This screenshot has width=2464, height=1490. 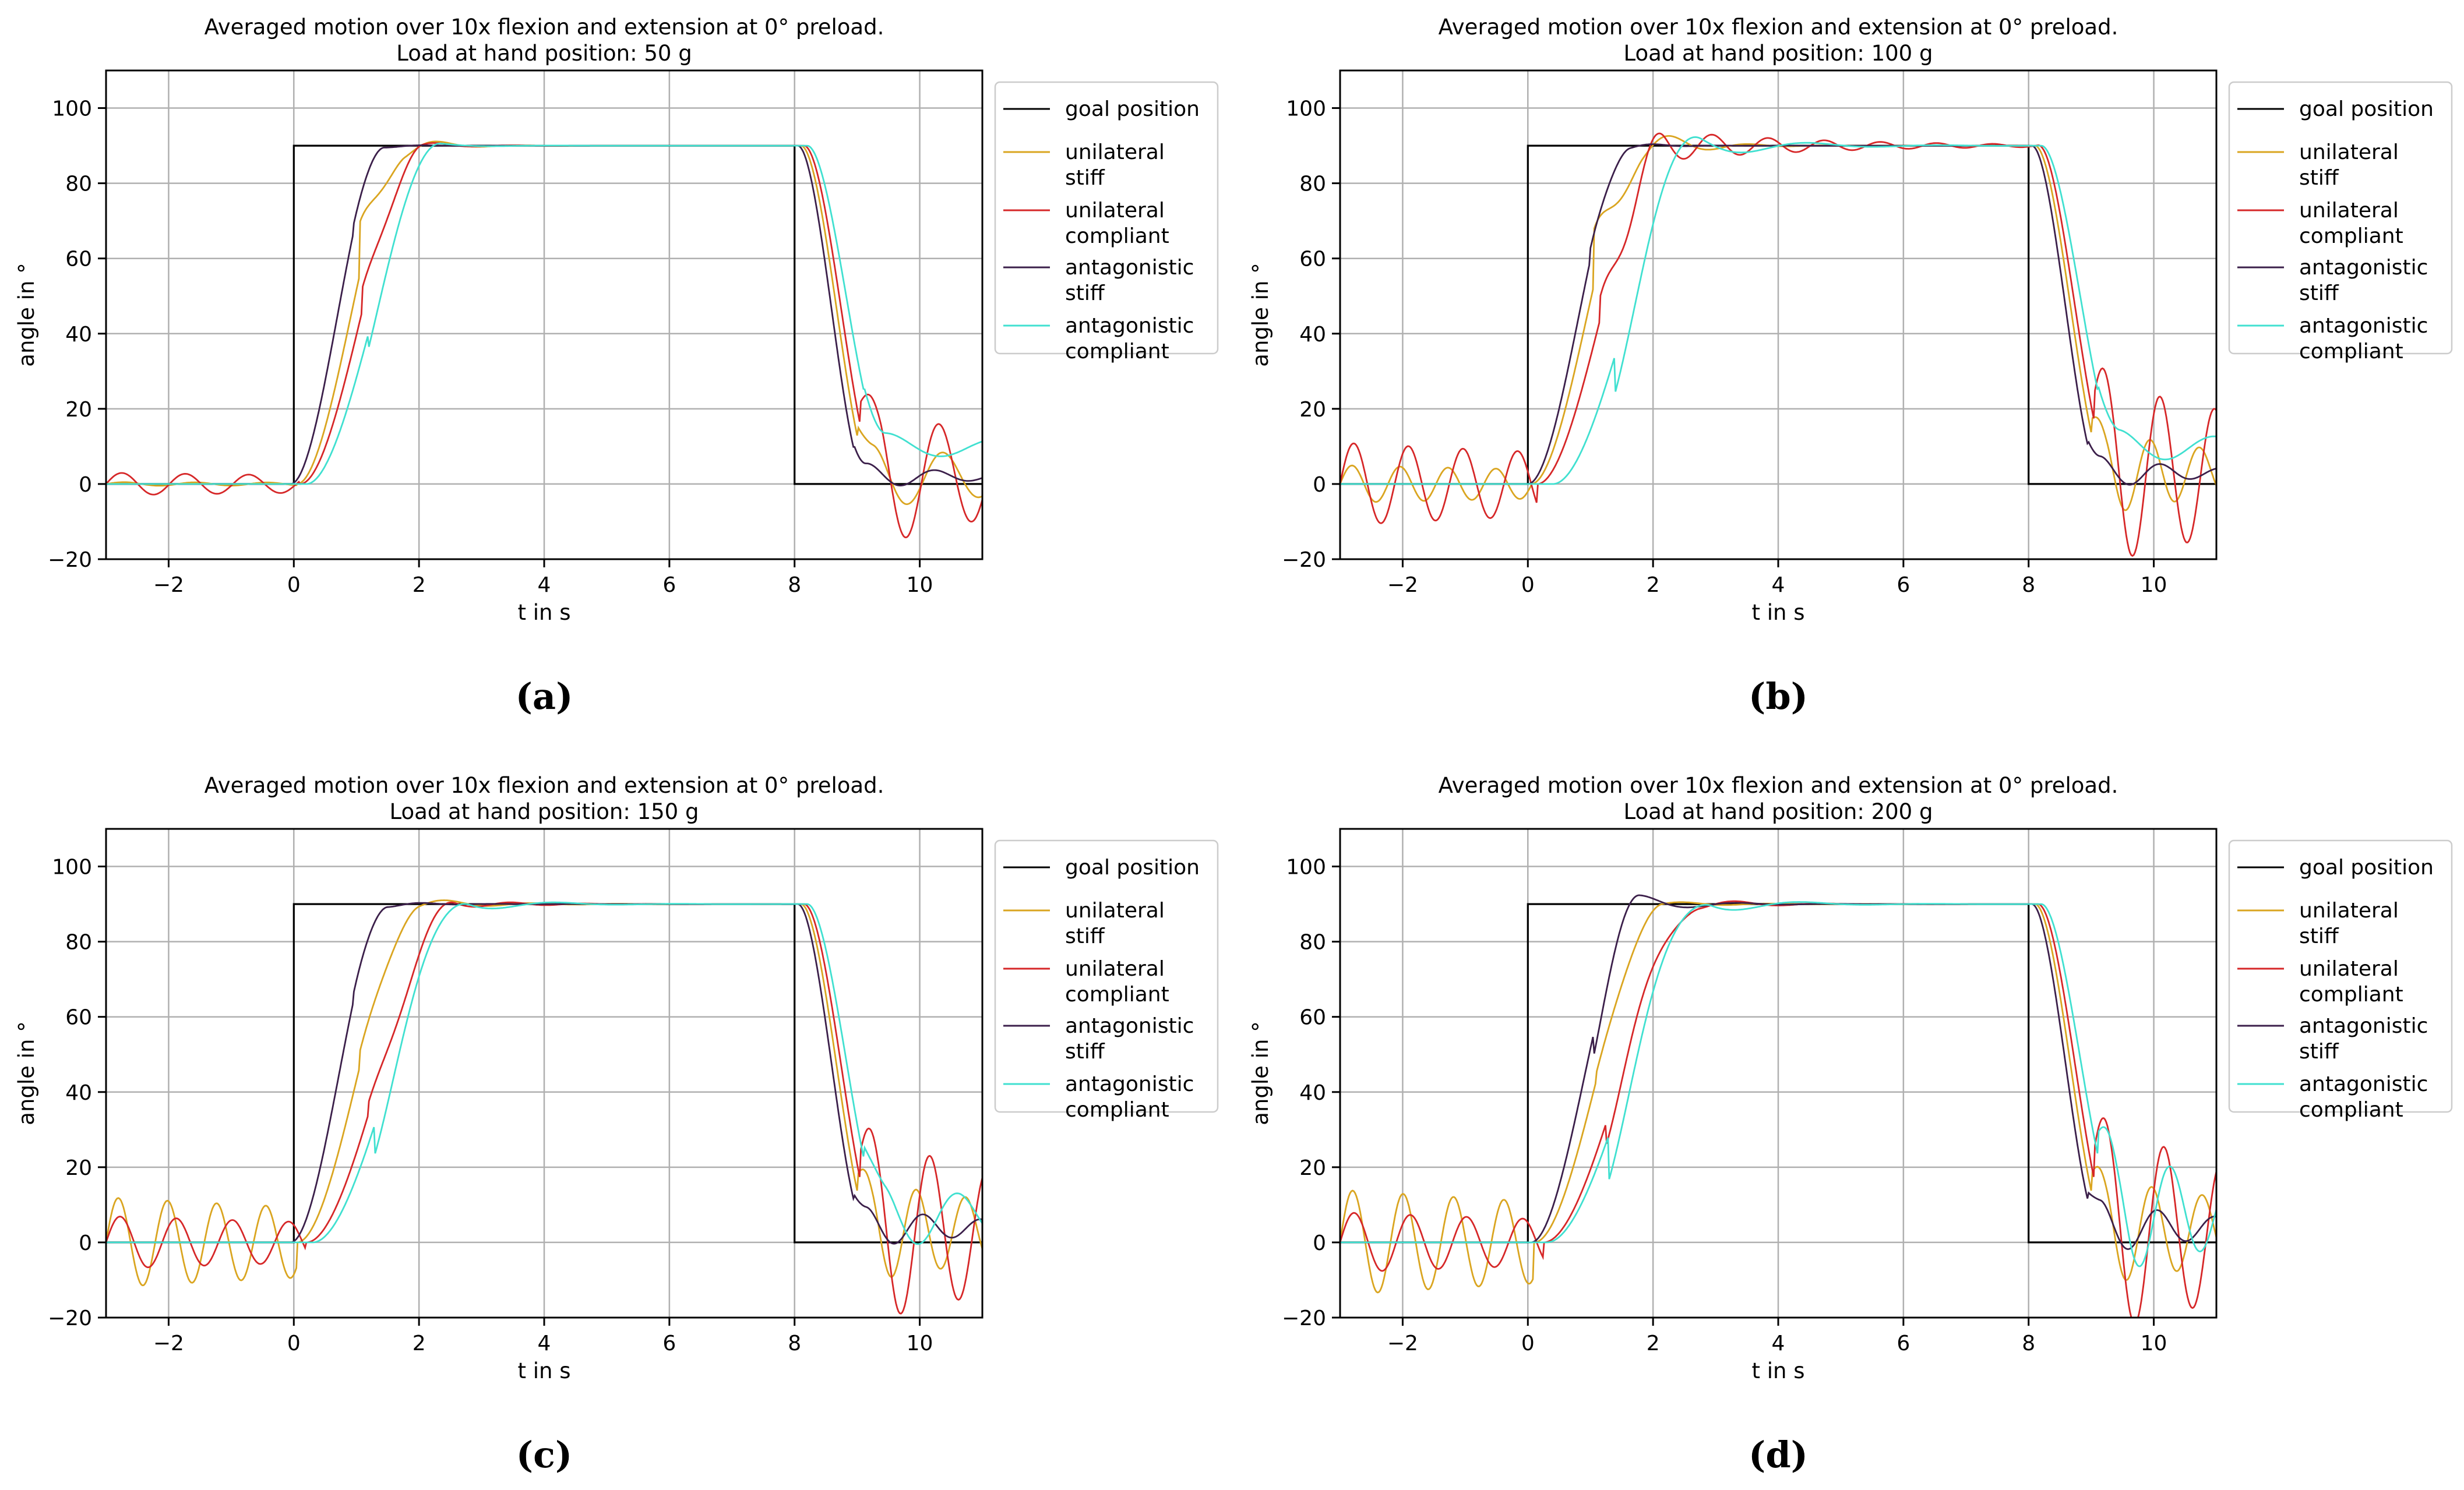 I want to click on chart-title-line2: Load at hand position: 150 g, so click(x=544, y=811).